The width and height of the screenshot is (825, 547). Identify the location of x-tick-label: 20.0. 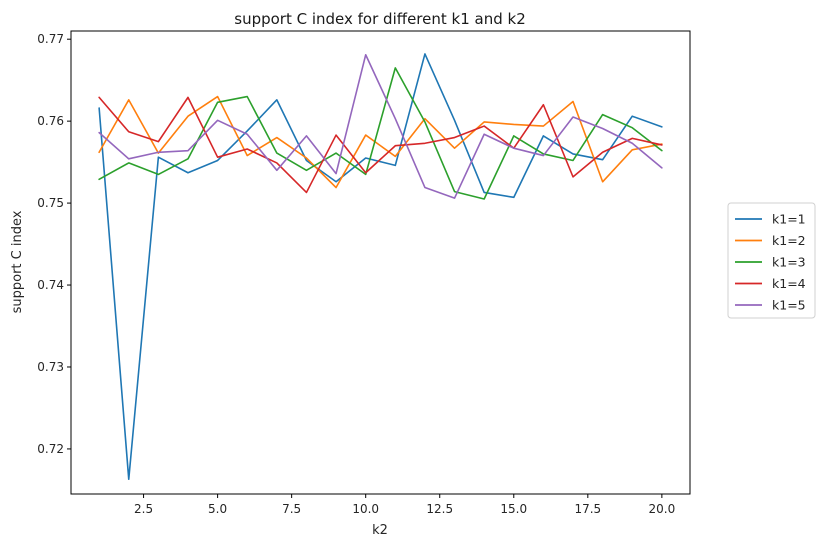
(662, 509).